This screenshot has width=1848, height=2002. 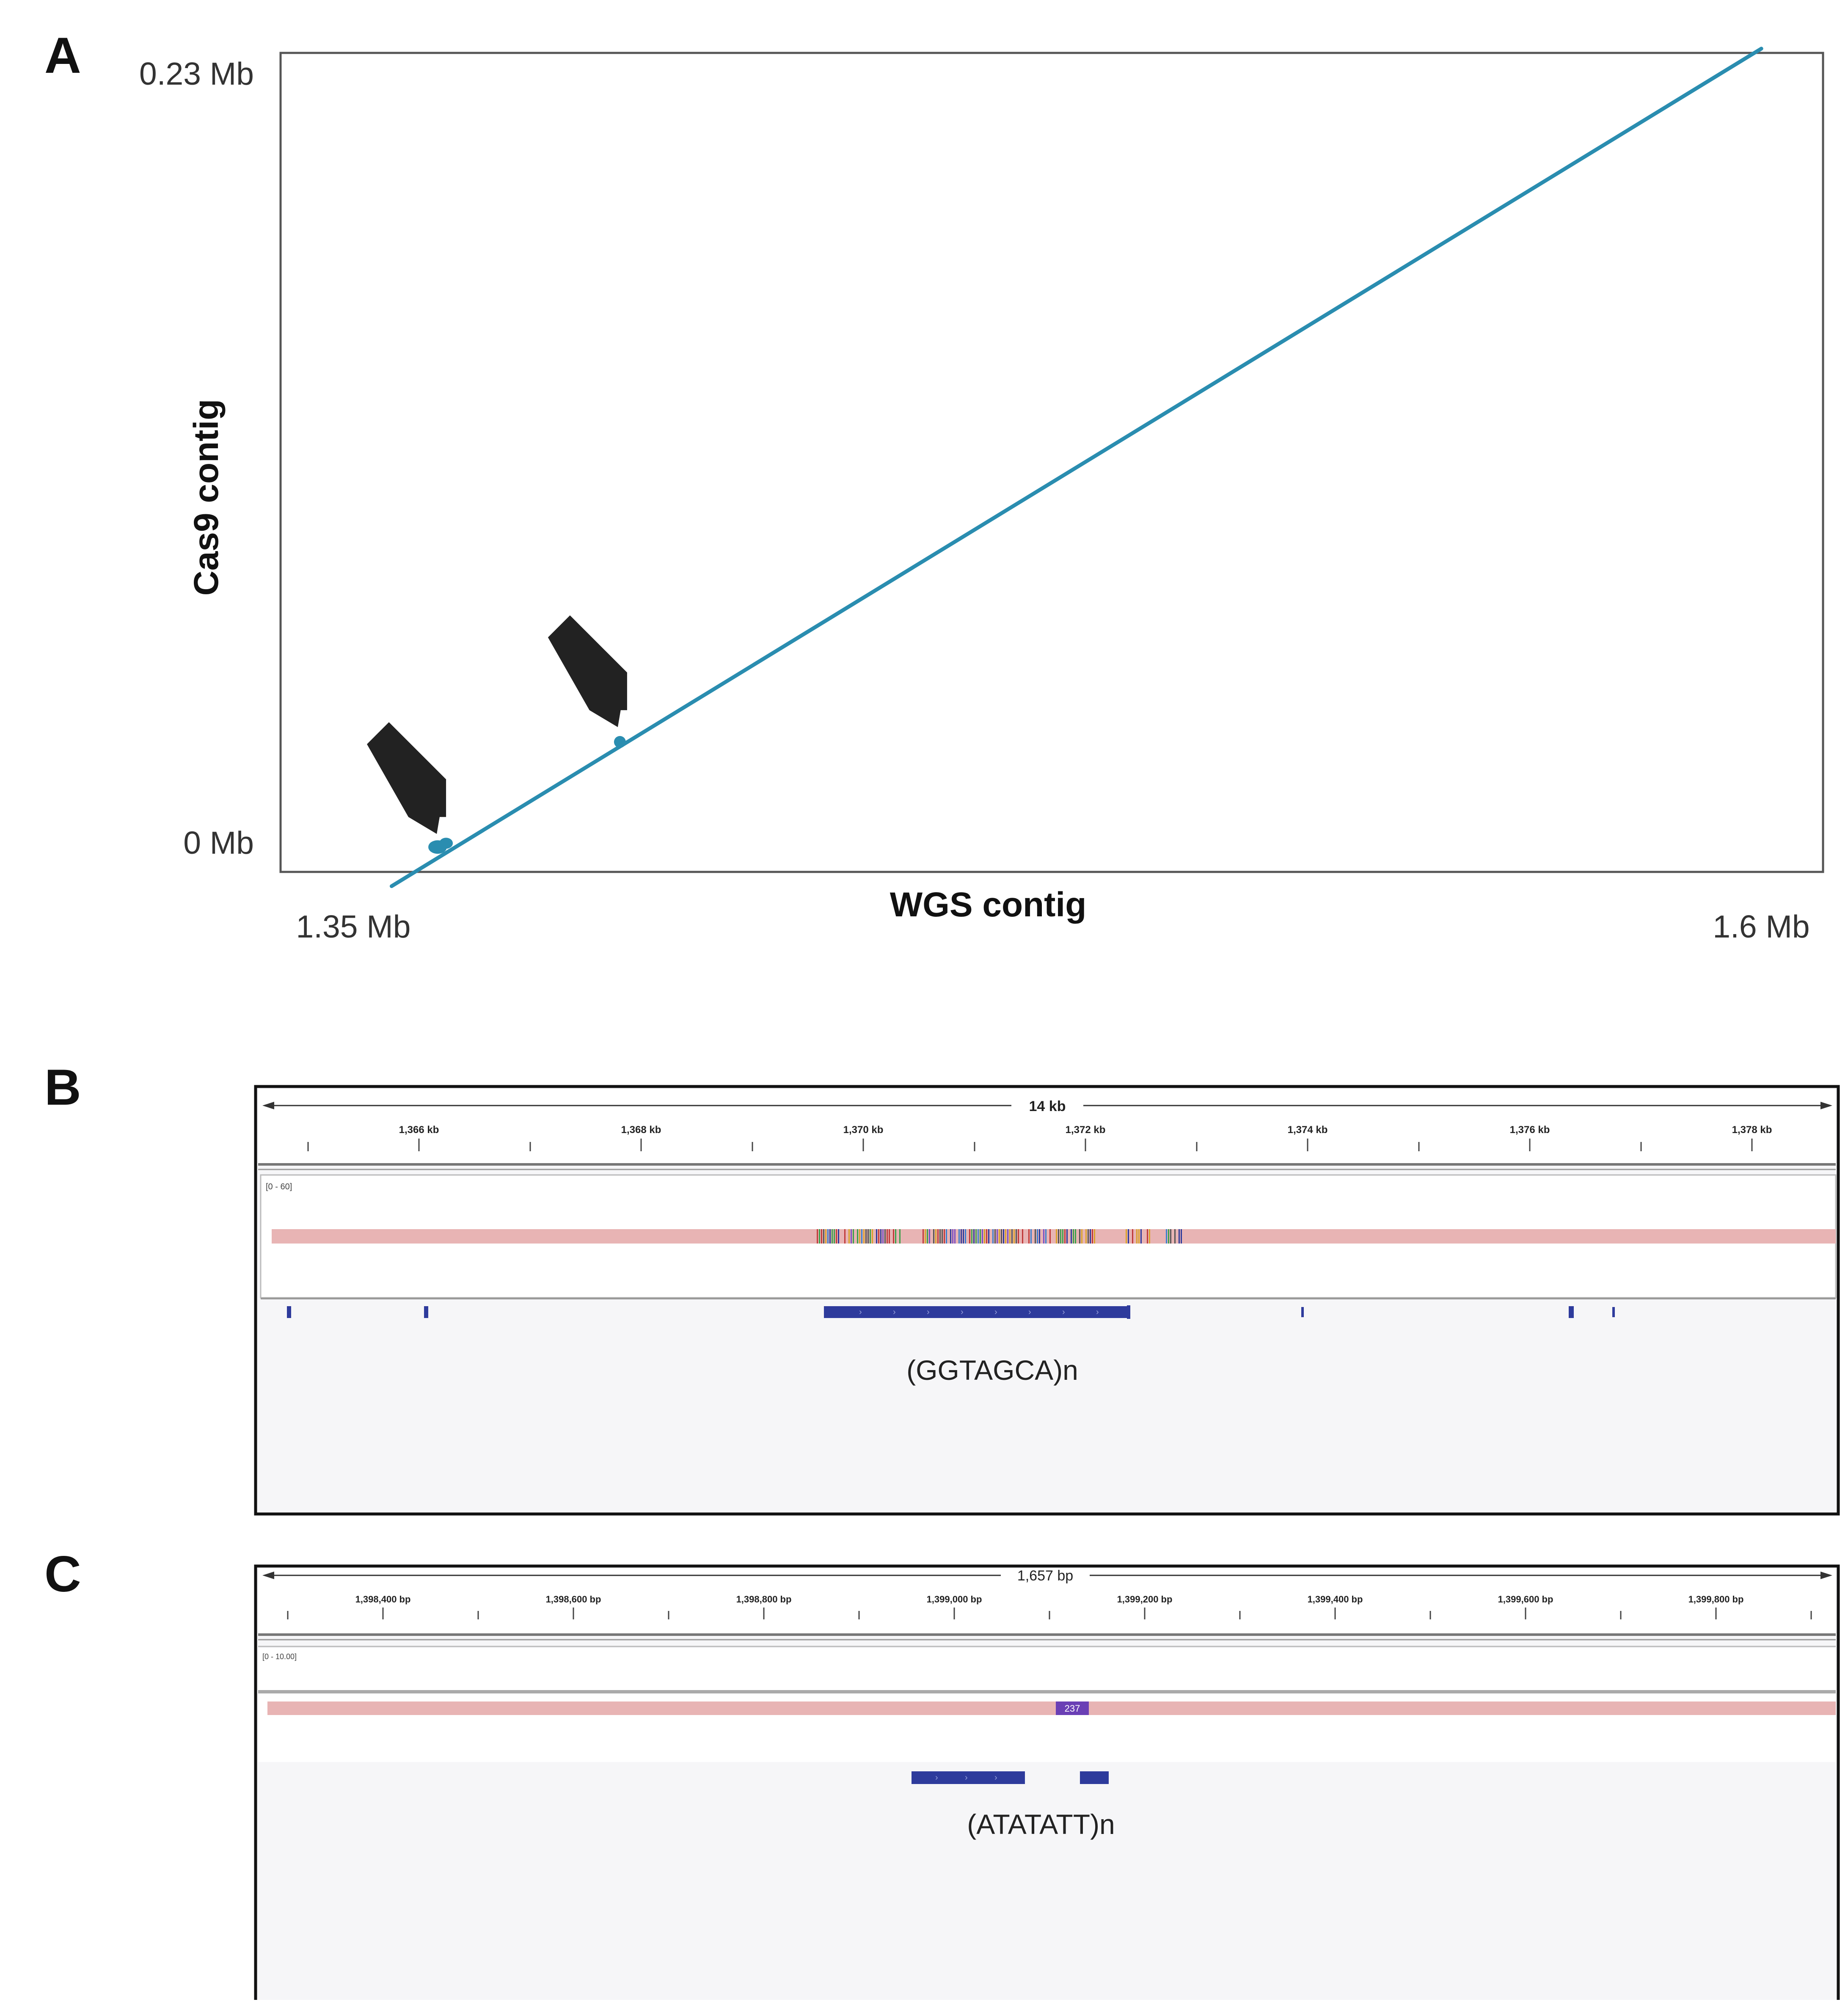 What do you see at coordinates (954, 1599) in the screenshot?
I see `tick-label: 1,399,000 bp` at bounding box center [954, 1599].